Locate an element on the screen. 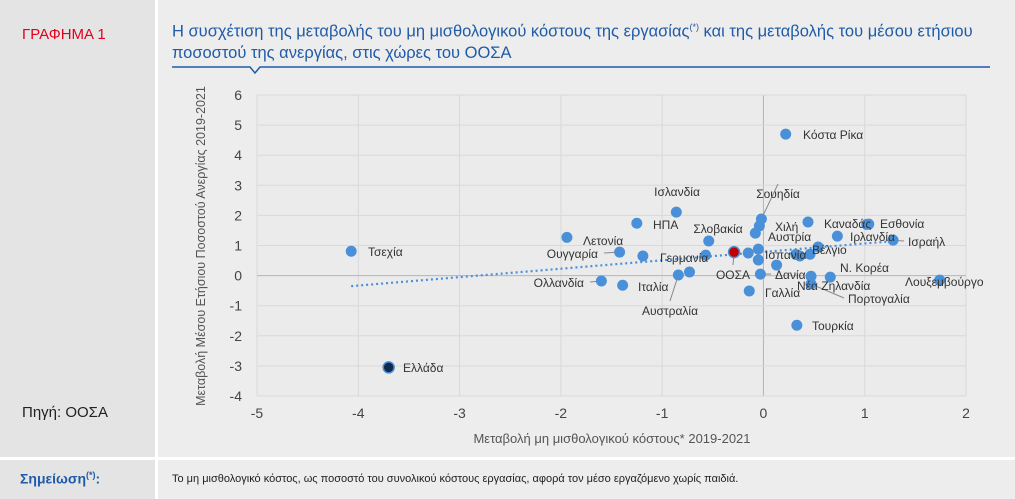 This screenshot has height=499, width=1015. point-label: Εσθονία is located at coordinates (902, 224).